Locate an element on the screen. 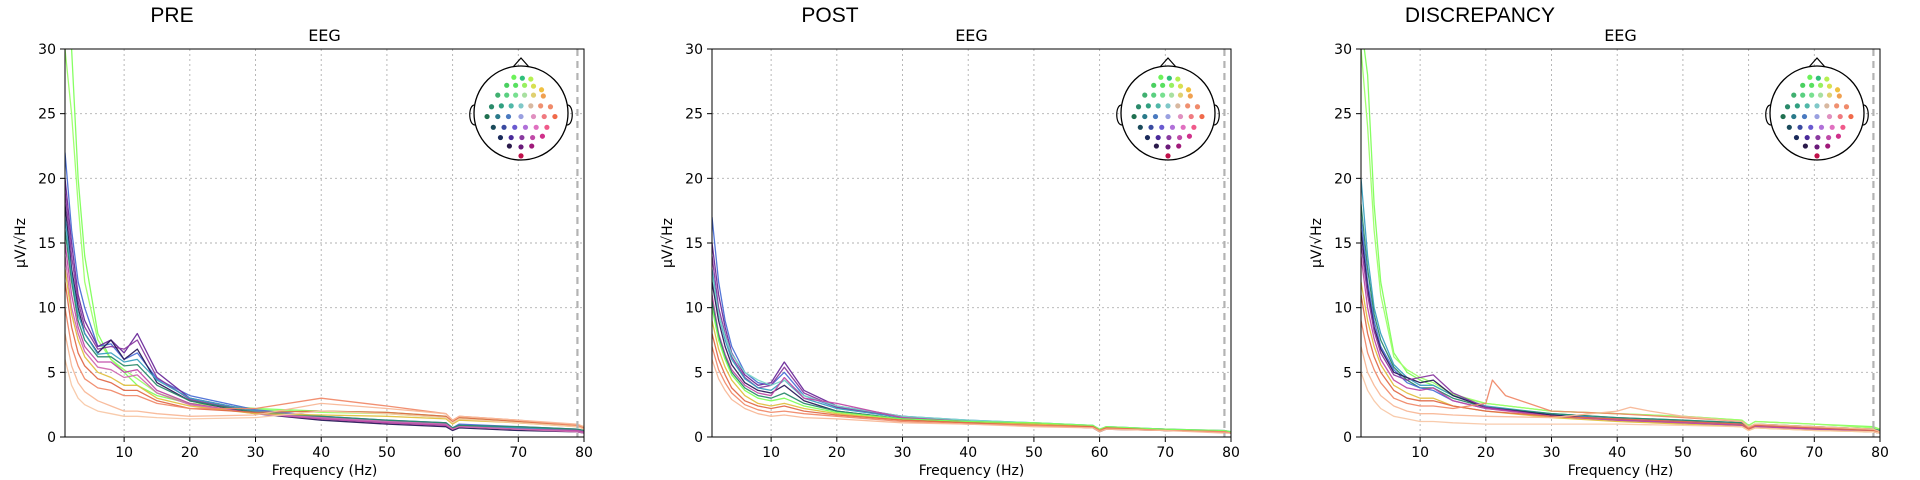  panel-subtitle: EEG is located at coordinates (324, 35).